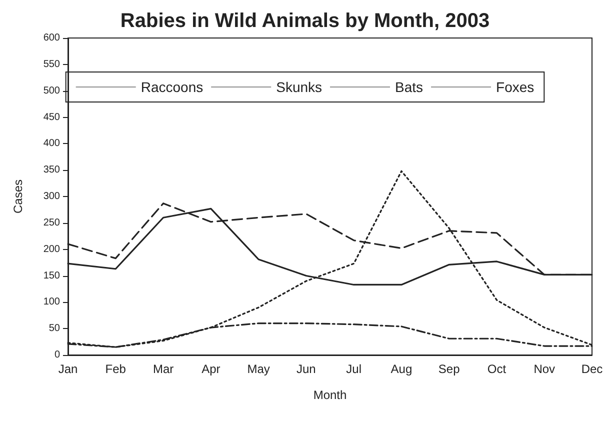 Image resolution: width=610 pixels, height=423 pixels. What do you see at coordinates (54, 328) in the screenshot?
I see `y-tick-label: 50` at bounding box center [54, 328].